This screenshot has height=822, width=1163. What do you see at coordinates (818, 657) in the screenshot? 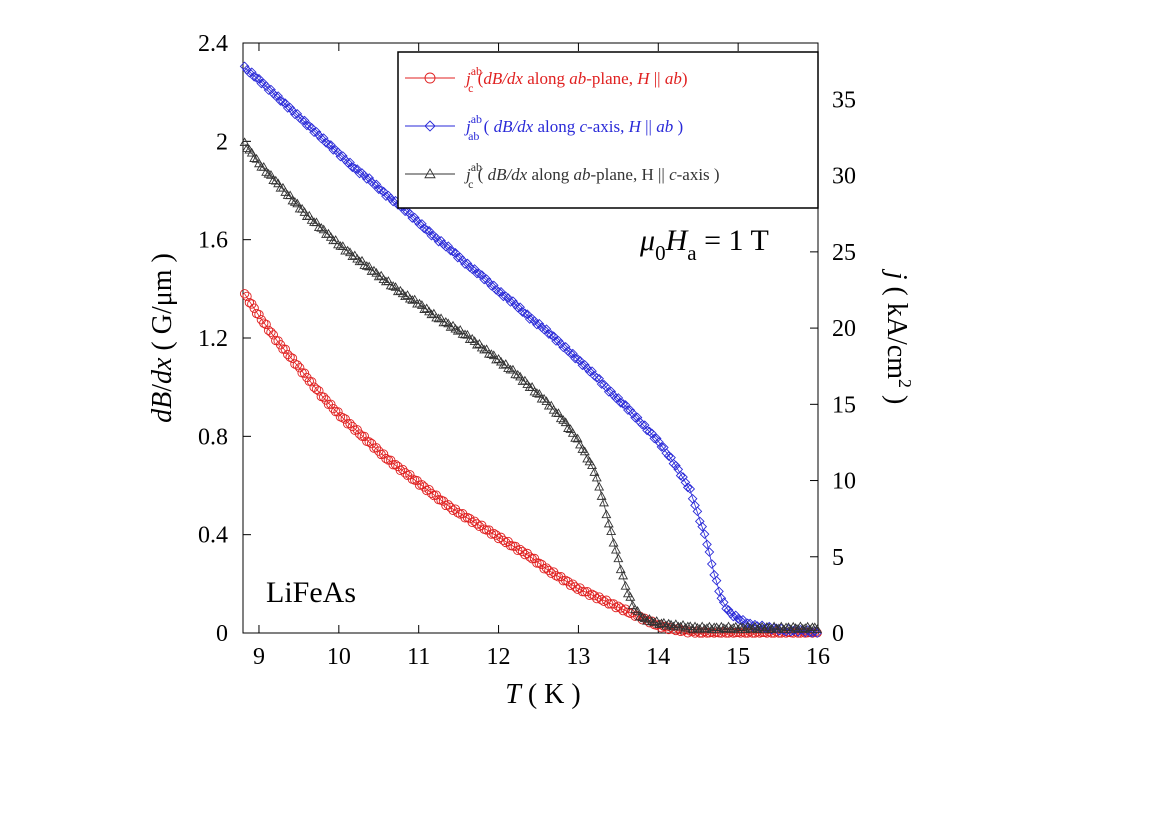
I see `x-tick-label-7: 16` at bounding box center [818, 657].